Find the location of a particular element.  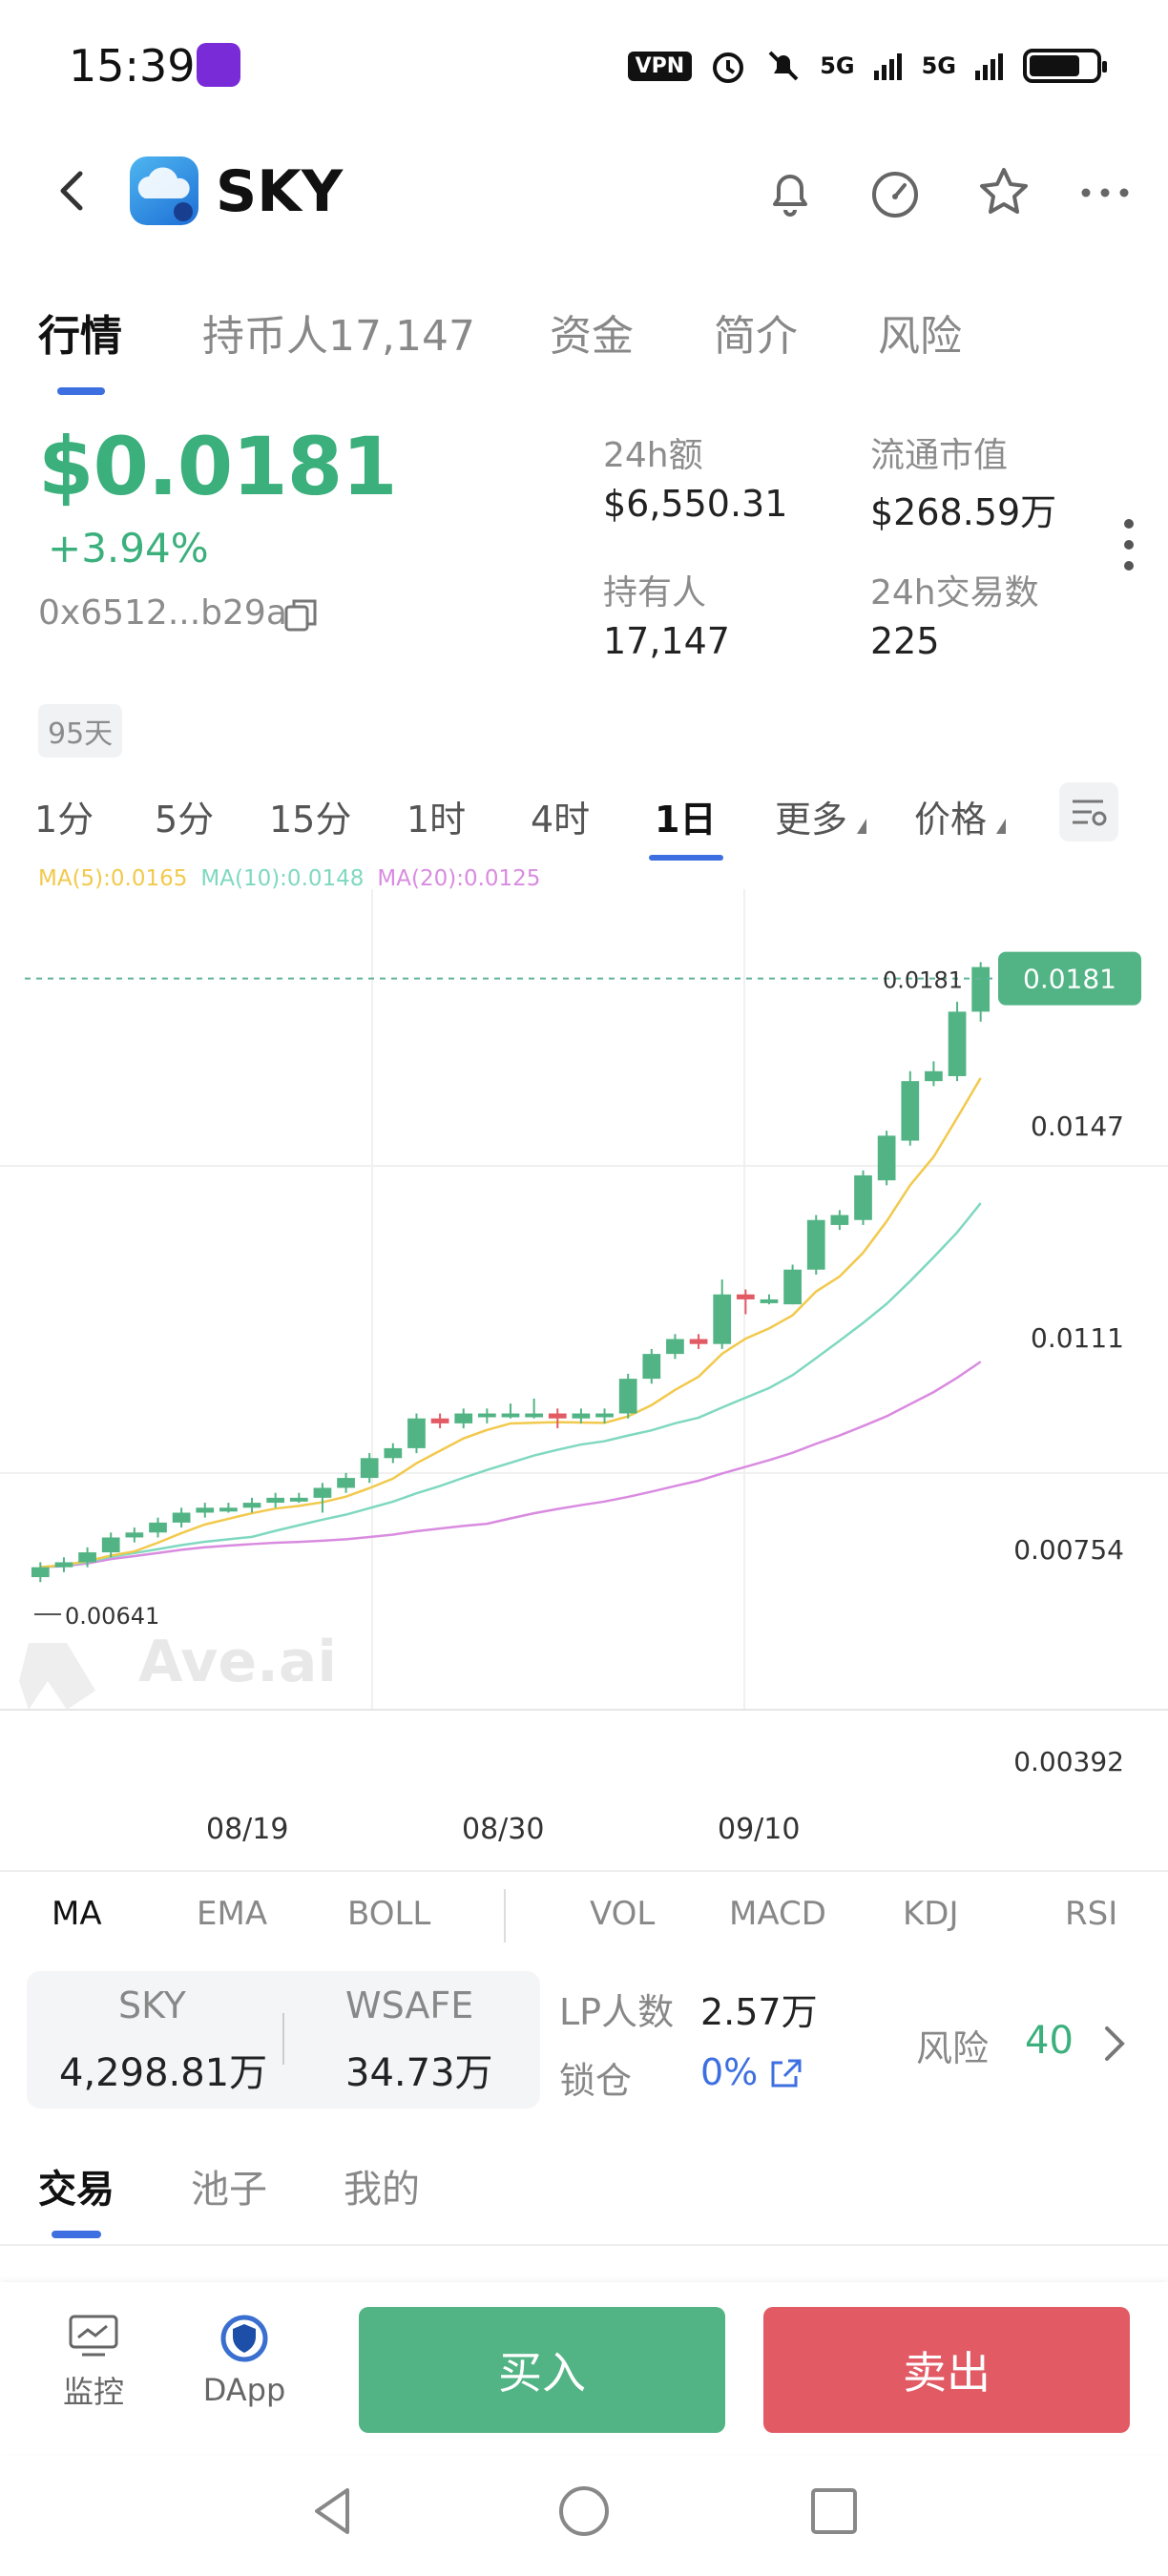

gauge-icon is located at coordinates (895, 192).